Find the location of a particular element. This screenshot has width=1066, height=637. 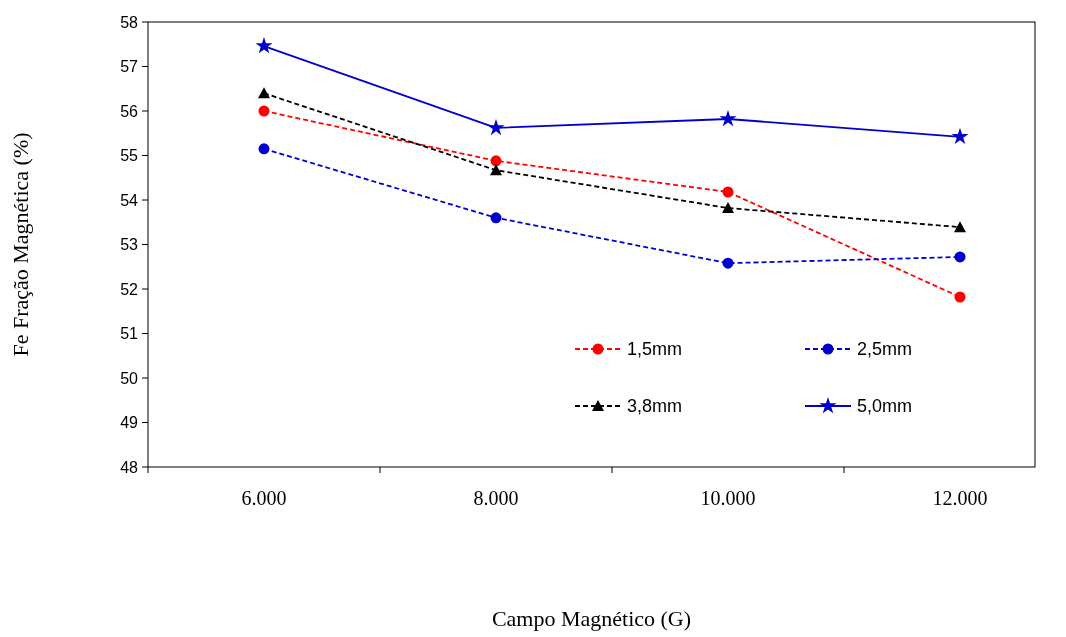

y-tick-label: 57 is located at coordinates (129, 67).